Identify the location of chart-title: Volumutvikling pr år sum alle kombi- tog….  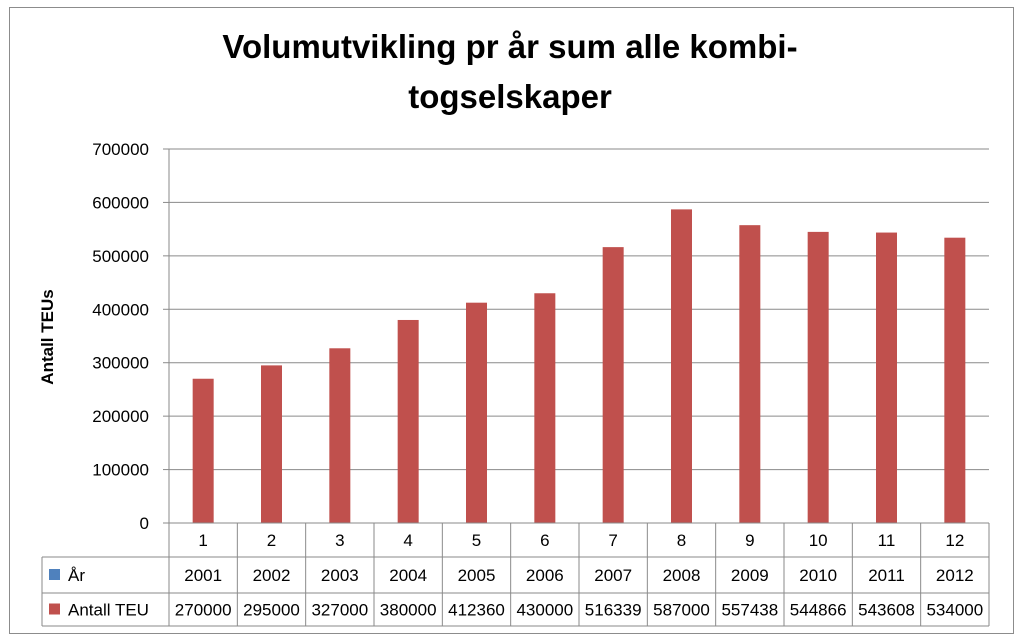
(510, 71).